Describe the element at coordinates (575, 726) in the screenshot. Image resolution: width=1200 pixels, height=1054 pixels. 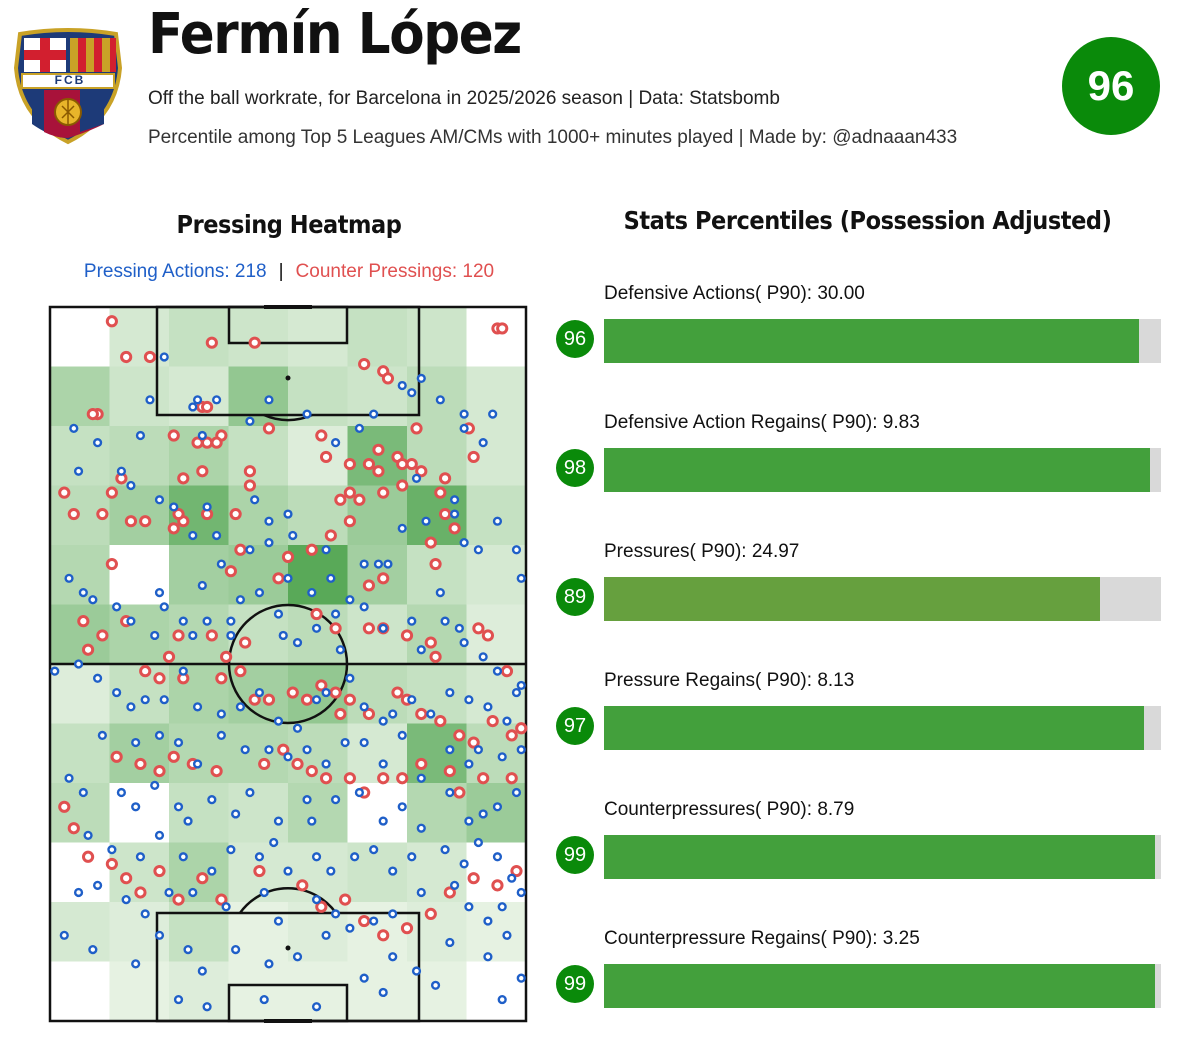
I see `stat-percentile-badge: 97` at that location.